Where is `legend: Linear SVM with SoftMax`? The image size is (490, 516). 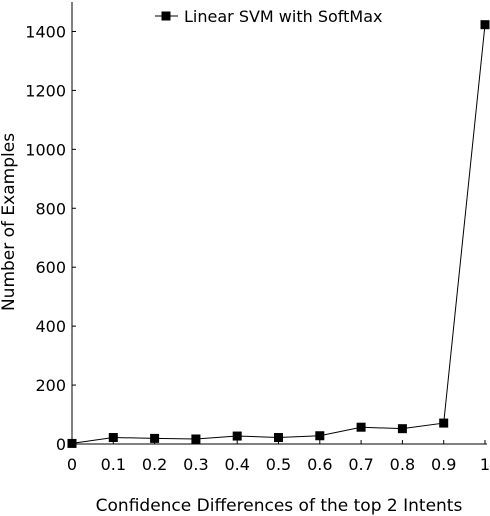
legend: Linear SVM with SoftMax is located at coordinates (268, 16).